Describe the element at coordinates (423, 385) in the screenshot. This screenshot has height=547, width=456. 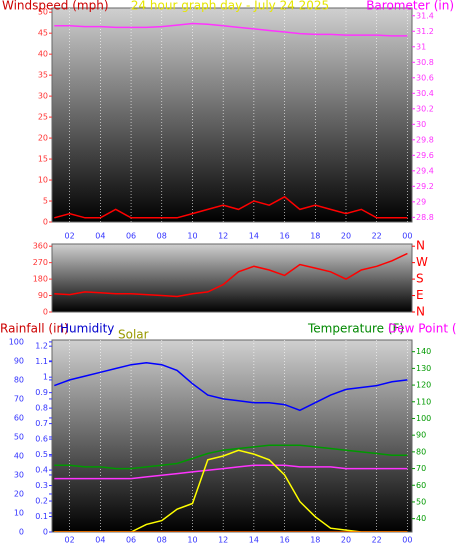
I see `y2-tick-label: 120` at that location.